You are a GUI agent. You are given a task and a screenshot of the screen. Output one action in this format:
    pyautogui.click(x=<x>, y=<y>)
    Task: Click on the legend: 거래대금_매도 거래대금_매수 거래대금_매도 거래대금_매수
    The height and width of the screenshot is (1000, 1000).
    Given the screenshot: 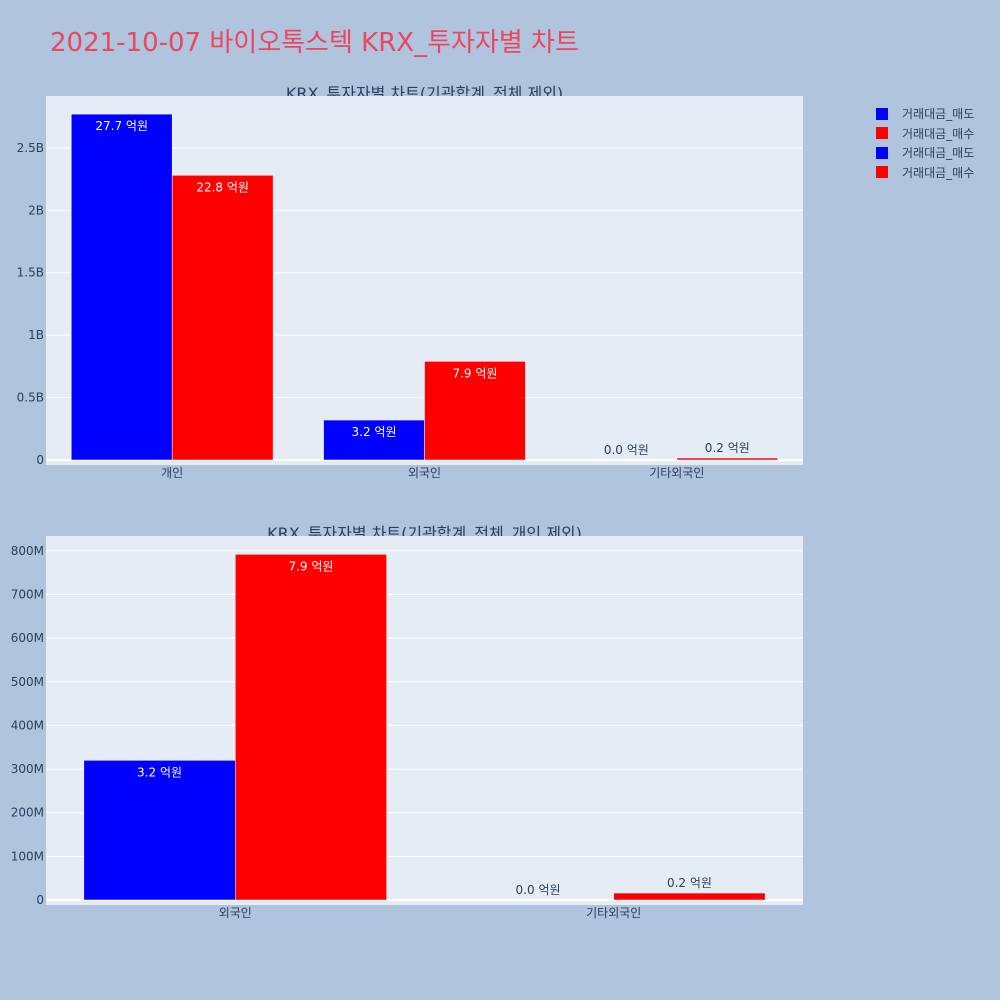 What is the action you would take?
    pyautogui.click(x=925, y=143)
    